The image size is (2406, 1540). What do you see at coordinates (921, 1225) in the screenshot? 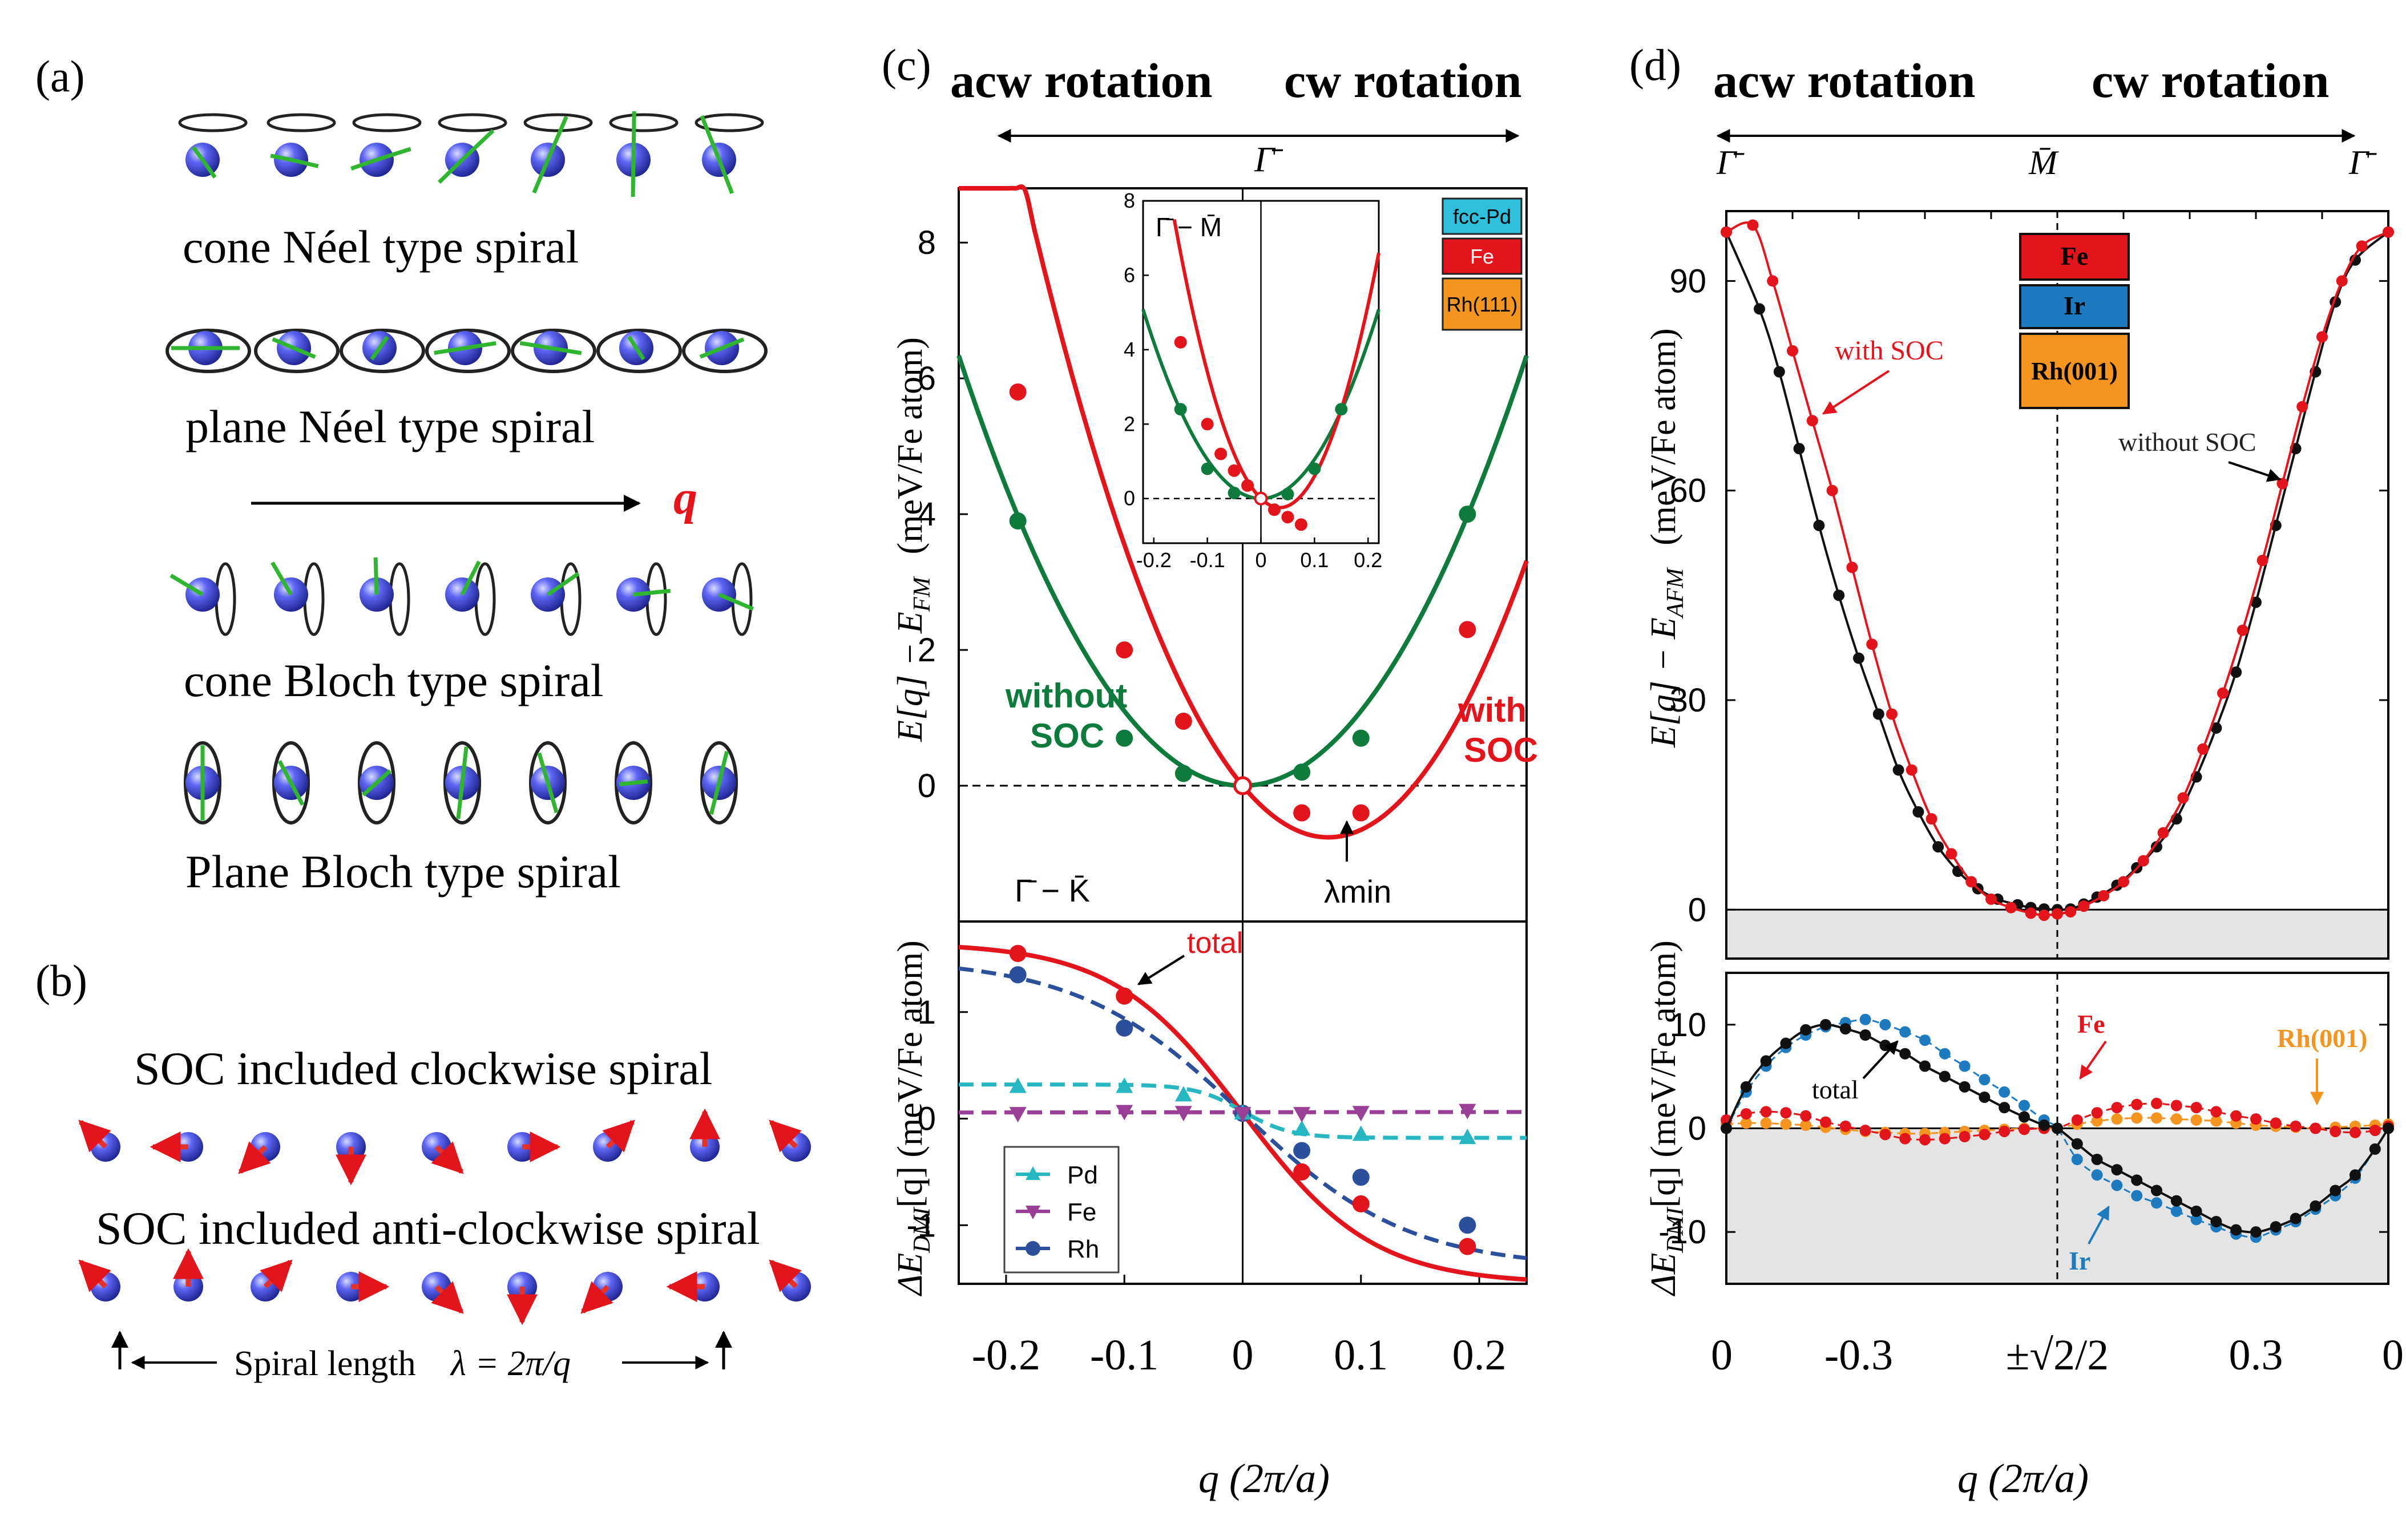
I see `y-tick-label: -1` at bounding box center [921, 1225].